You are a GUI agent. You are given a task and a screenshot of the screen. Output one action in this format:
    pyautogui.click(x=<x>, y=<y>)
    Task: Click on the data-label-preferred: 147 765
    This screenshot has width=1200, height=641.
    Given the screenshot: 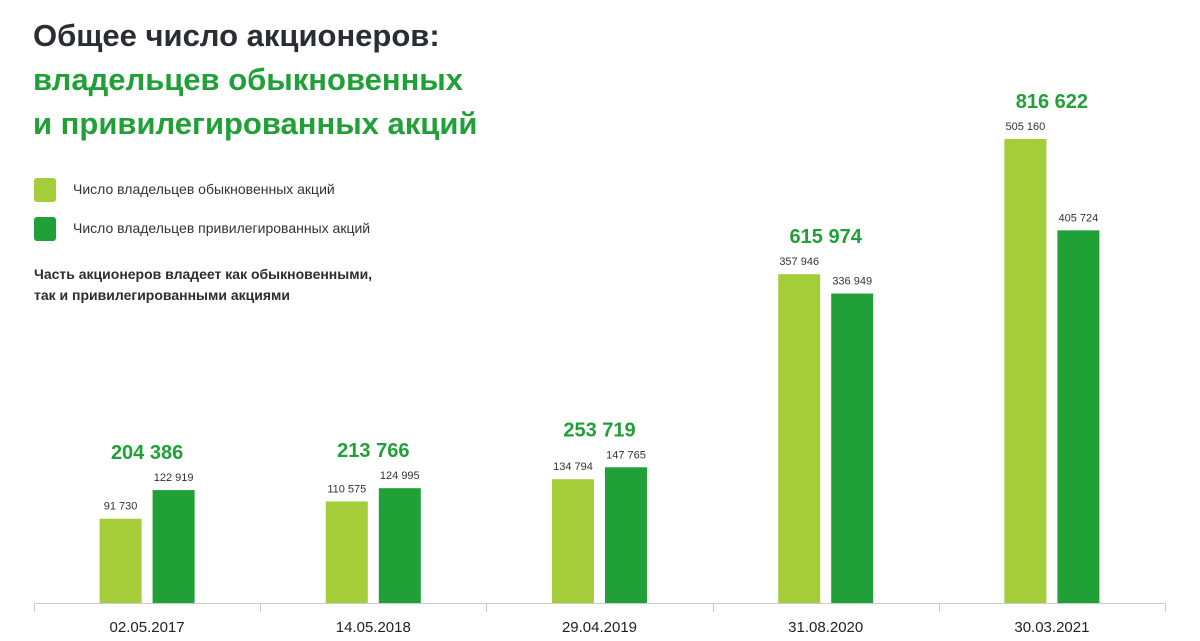 What is the action you would take?
    pyautogui.click(x=626, y=455)
    